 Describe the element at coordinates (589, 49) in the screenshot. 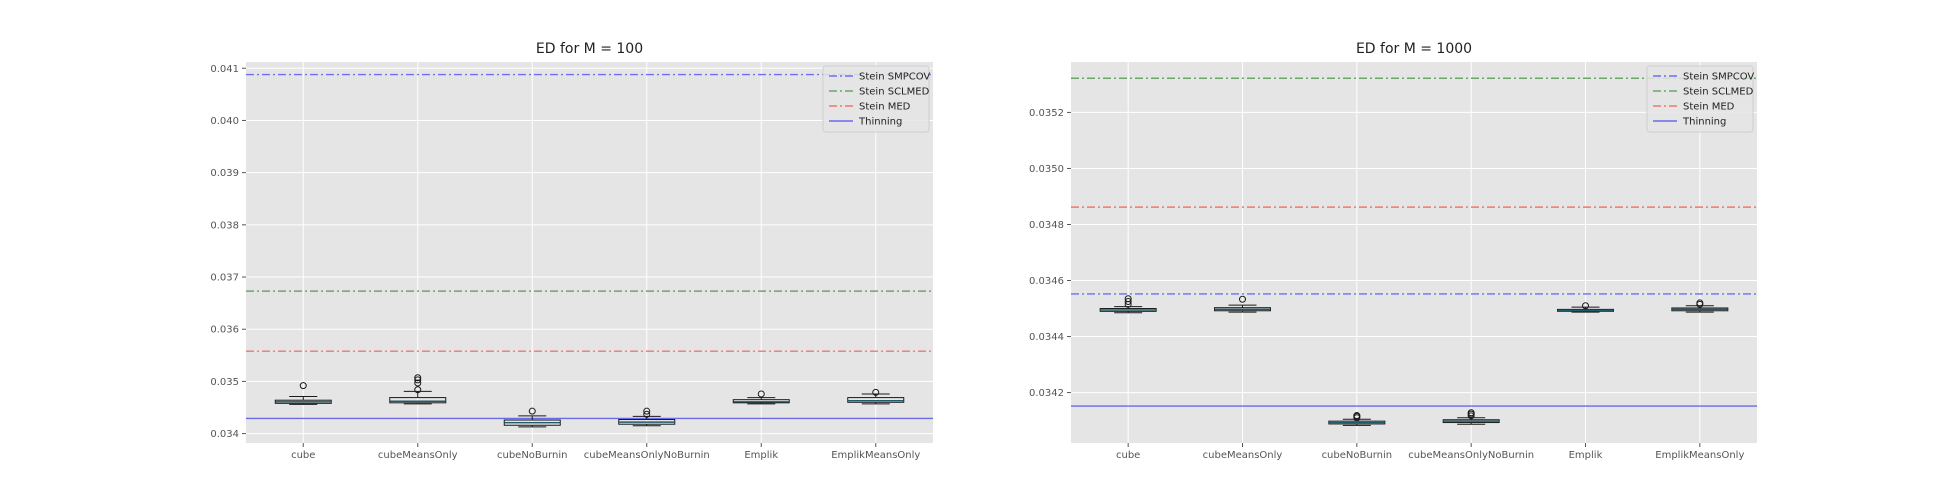

I see `chart-title: ED for M = 100` at that location.